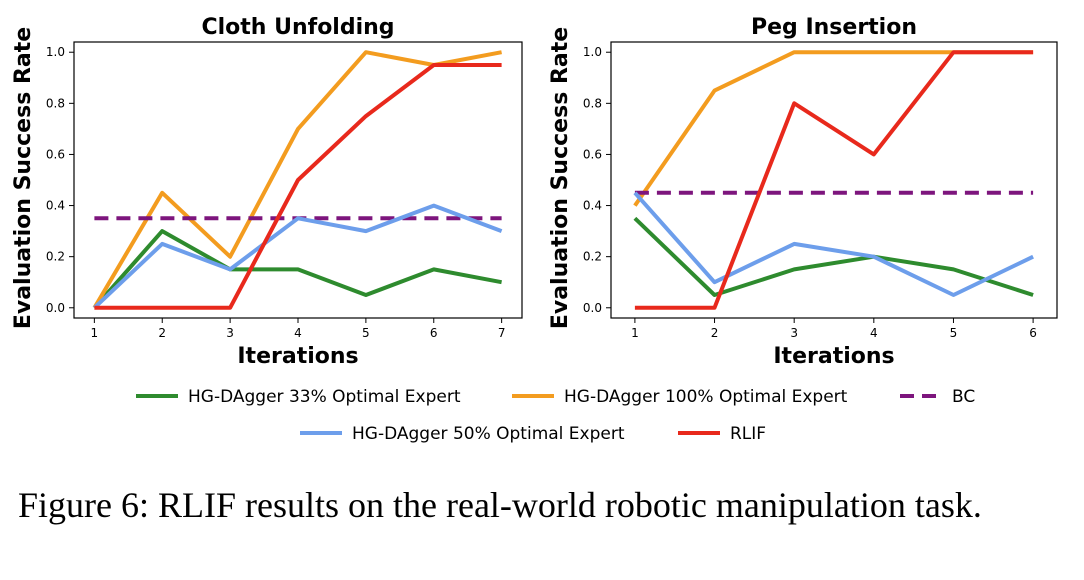  What do you see at coordinates (834, 27) in the screenshot?
I see `chart-title: Peg Insertion` at bounding box center [834, 27].